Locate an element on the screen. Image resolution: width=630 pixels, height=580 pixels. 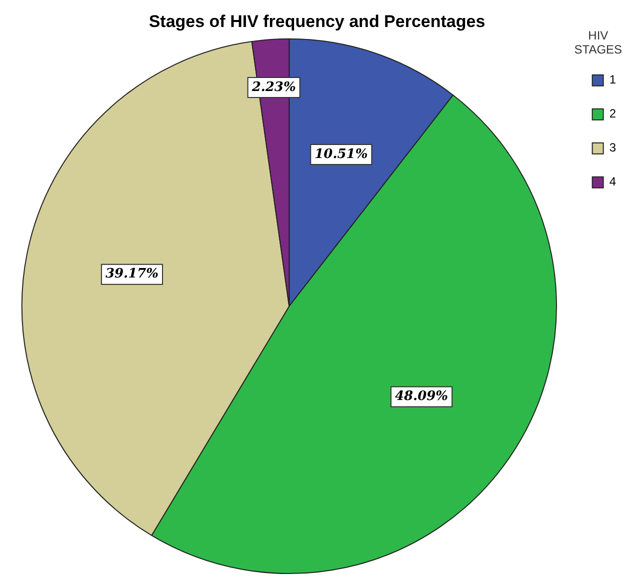
legend-label: 1 is located at coordinates (612, 79).